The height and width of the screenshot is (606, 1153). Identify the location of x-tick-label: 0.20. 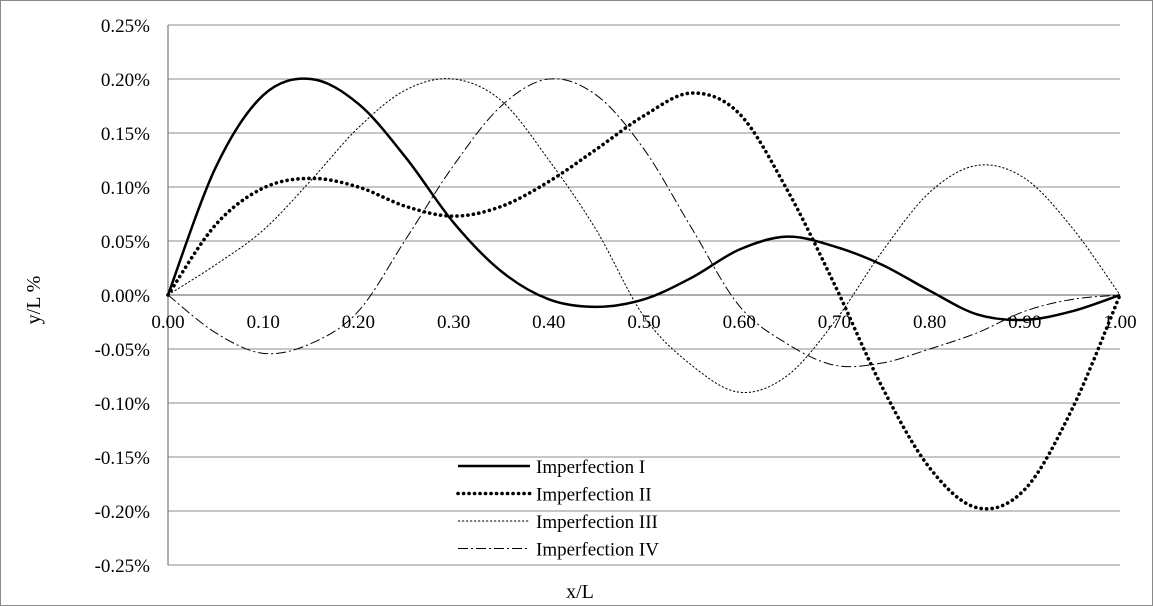
(358, 322).